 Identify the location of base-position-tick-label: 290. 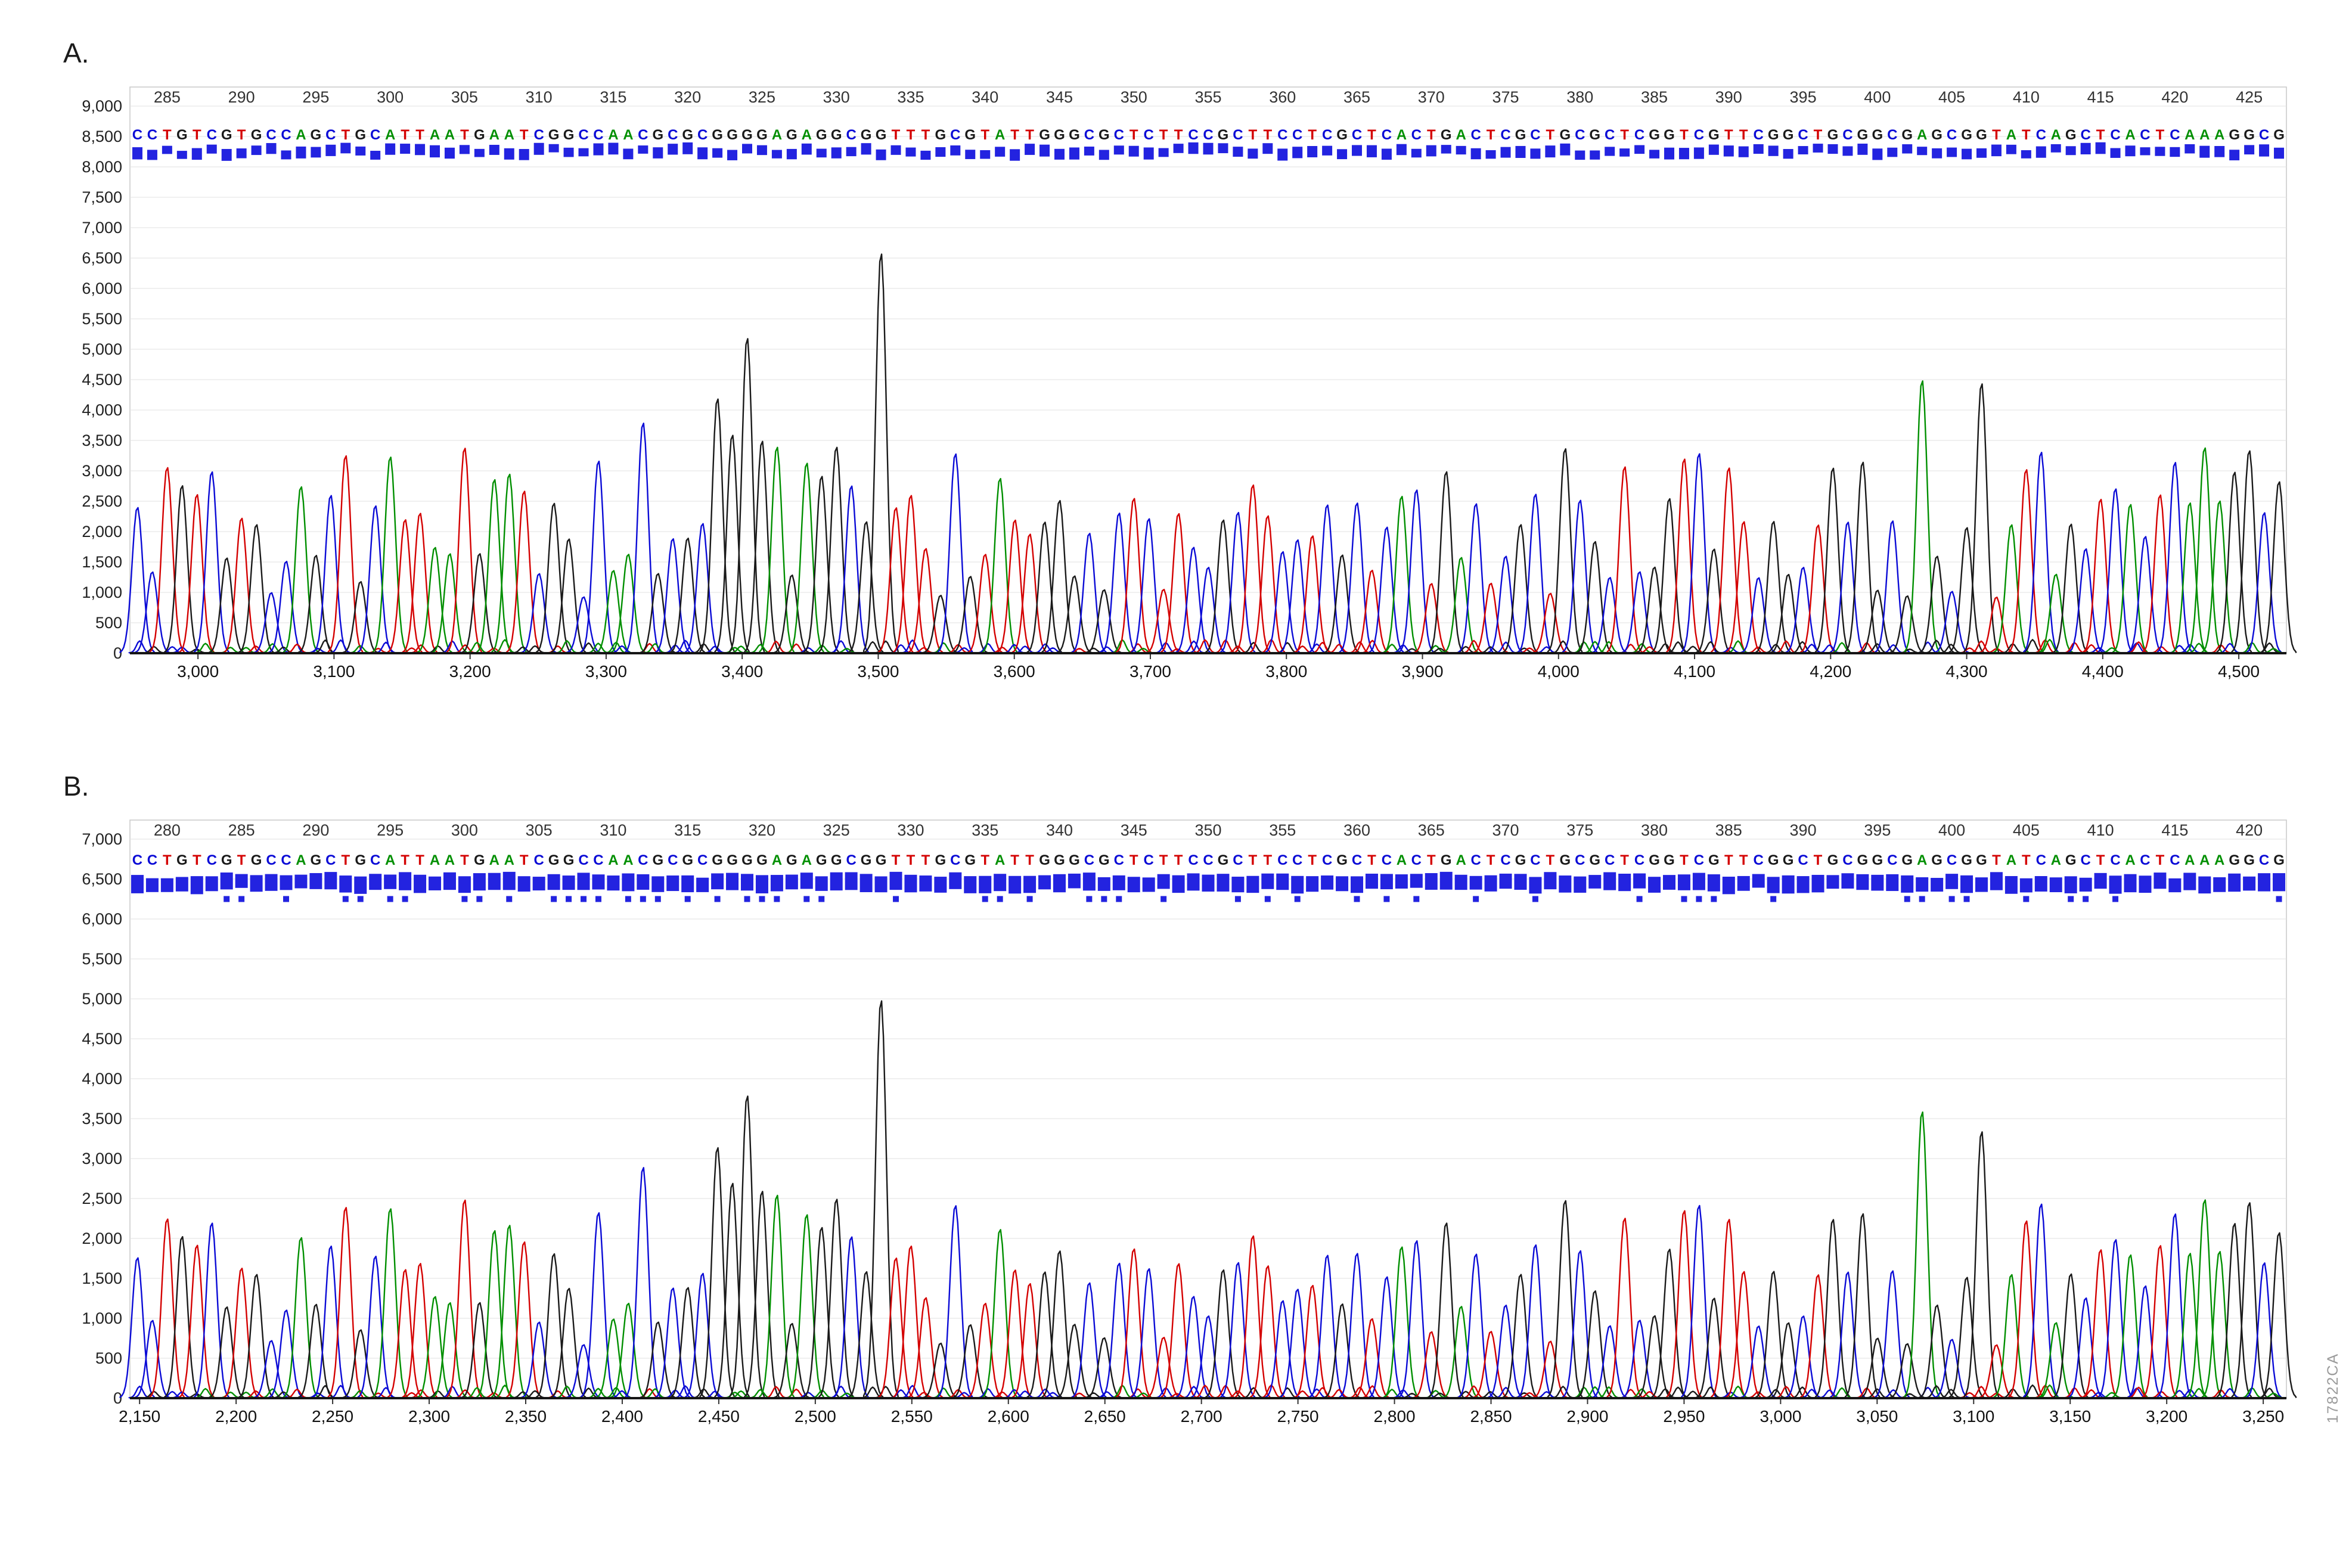
(241, 97).